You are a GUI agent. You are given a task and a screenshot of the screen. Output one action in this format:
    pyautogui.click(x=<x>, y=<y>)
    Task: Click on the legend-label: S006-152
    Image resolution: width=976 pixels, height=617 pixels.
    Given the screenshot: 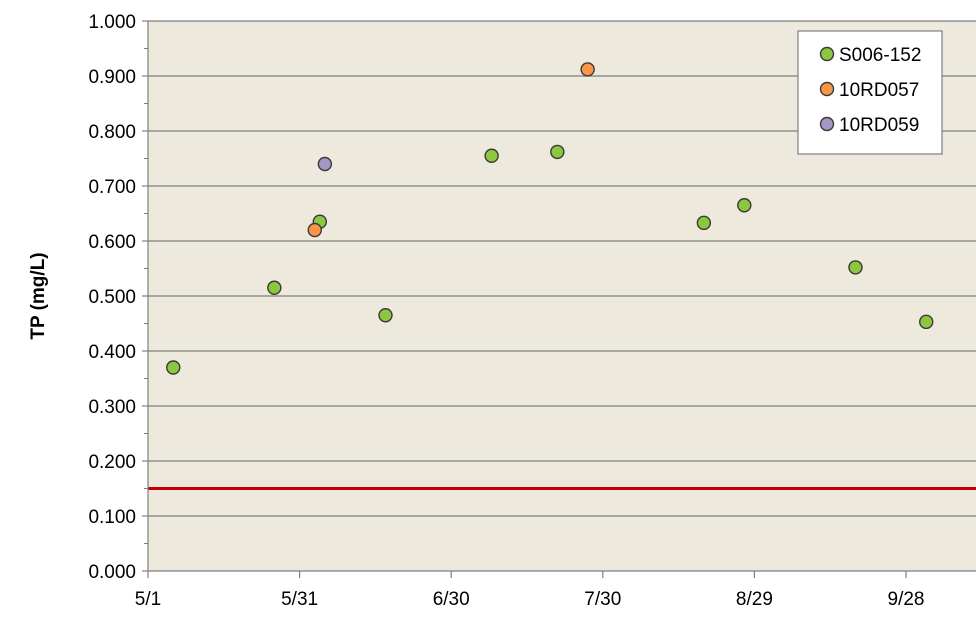 What is the action you would take?
    pyautogui.click(x=880, y=55)
    